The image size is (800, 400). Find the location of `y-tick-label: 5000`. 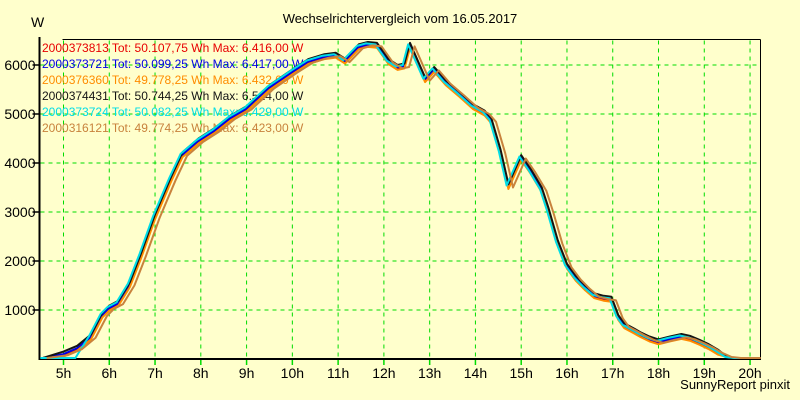

y-tick-label: 5000 is located at coordinates (19, 114).